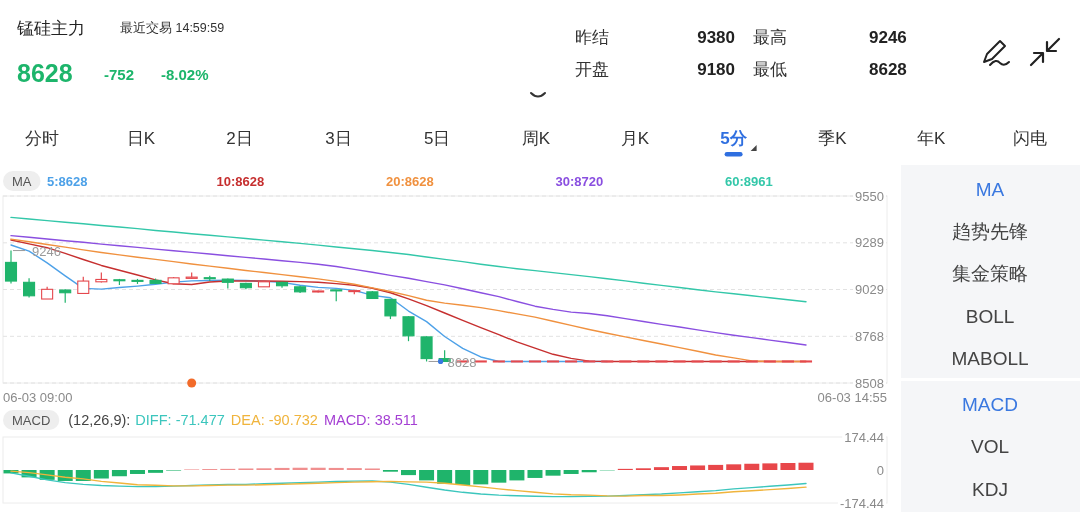 This screenshot has height=512, width=1080. I want to click on text: 集金策略, so click(990, 273).